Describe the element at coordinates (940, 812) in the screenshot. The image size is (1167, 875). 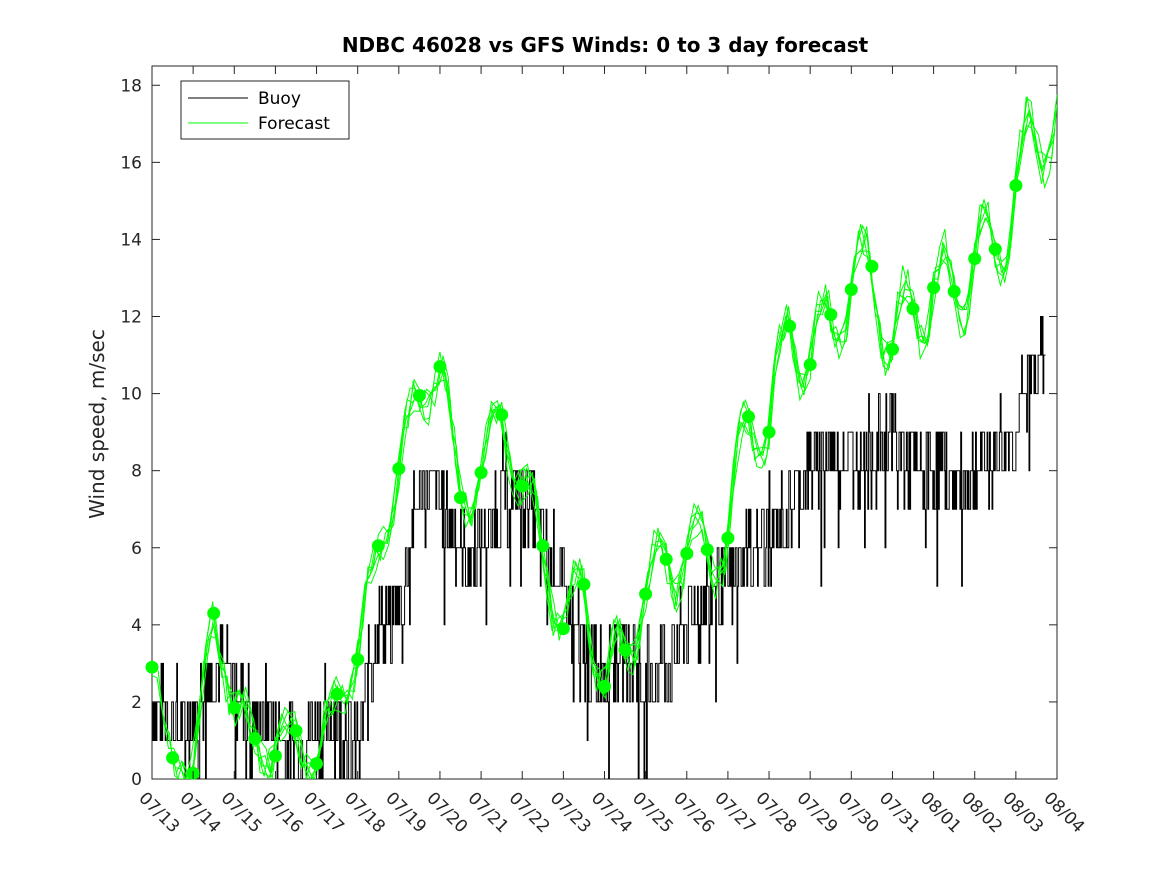
I see `x-tick-label: 08/01` at that location.